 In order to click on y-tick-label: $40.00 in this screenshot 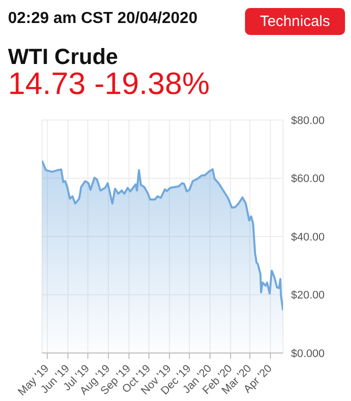, I will do `click(308, 237)`.